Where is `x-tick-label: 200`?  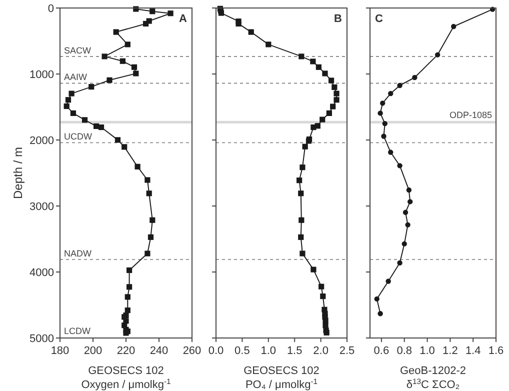 x-tick-label: 200 is located at coordinates (93, 351).